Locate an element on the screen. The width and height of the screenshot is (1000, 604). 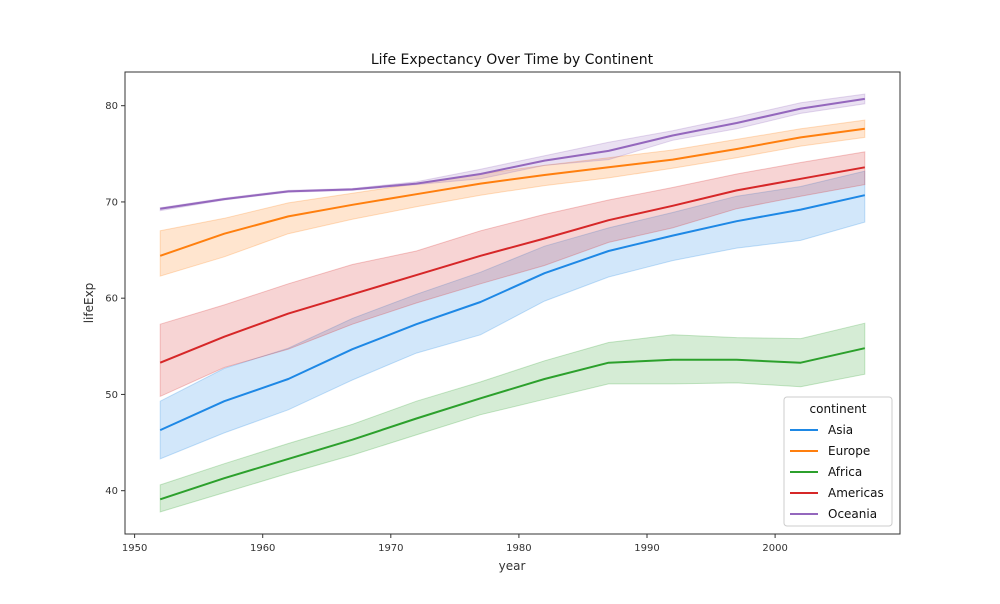
legend-label-africa: Africa is located at coordinates (845, 472).